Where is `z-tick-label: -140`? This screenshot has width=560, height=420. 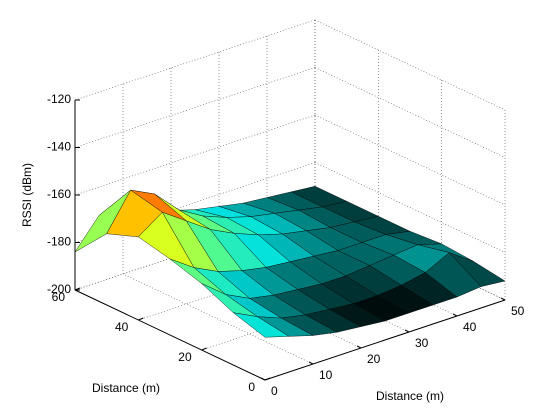 z-tick-label: -140 is located at coordinates (59, 147).